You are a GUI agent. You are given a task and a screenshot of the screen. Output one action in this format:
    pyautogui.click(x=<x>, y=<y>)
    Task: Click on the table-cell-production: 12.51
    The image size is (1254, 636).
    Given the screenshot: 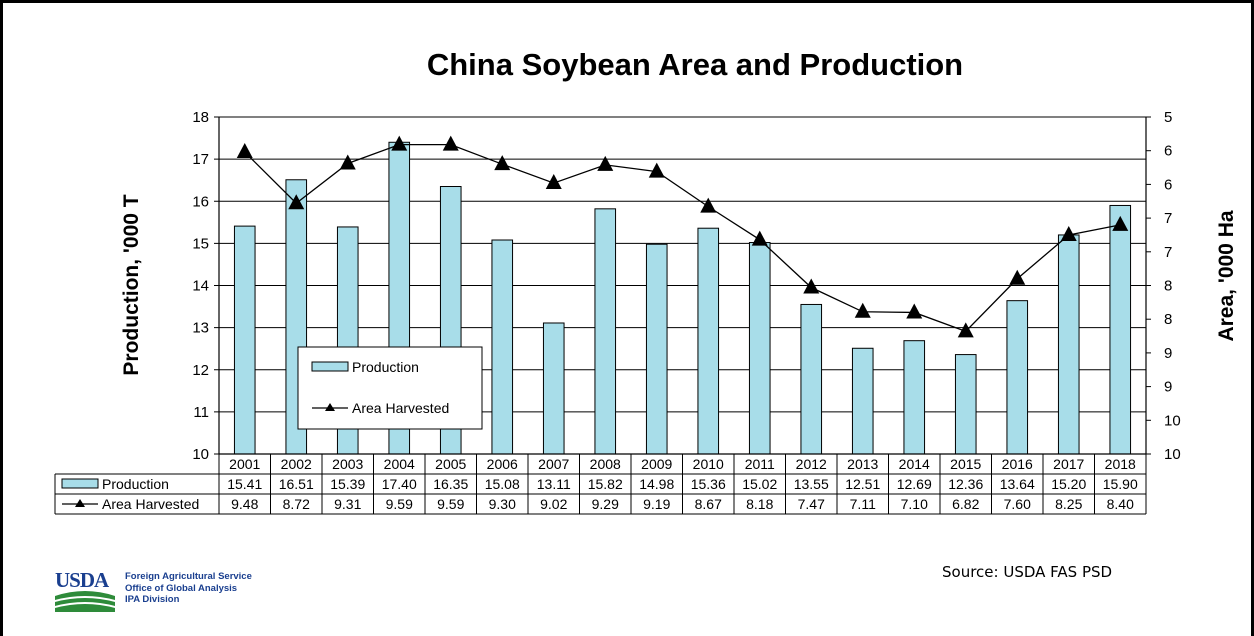 What is the action you would take?
    pyautogui.click(x=862, y=484)
    